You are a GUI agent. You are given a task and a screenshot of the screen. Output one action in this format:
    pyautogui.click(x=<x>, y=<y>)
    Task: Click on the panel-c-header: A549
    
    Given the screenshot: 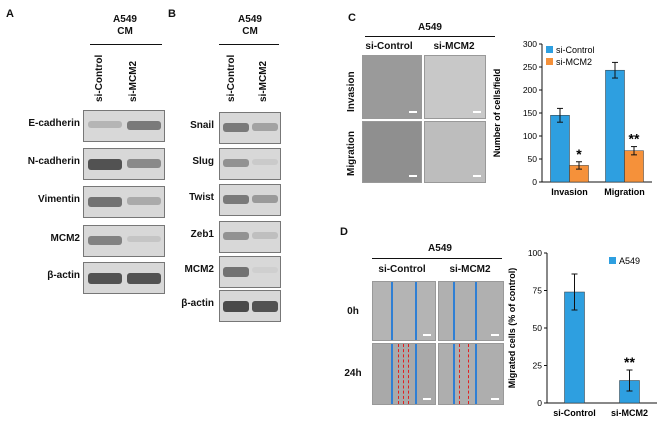 What is the action you would take?
    pyautogui.click(x=430, y=27)
    